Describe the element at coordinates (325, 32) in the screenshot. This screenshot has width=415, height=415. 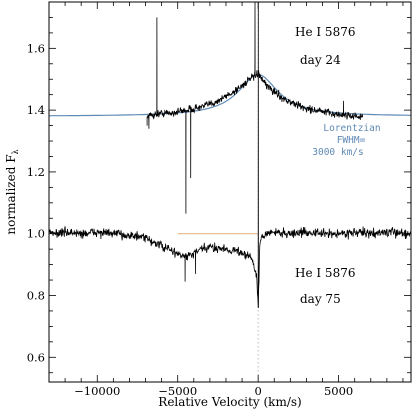
I see `annotation-day24-line: He I 5876` at that location.